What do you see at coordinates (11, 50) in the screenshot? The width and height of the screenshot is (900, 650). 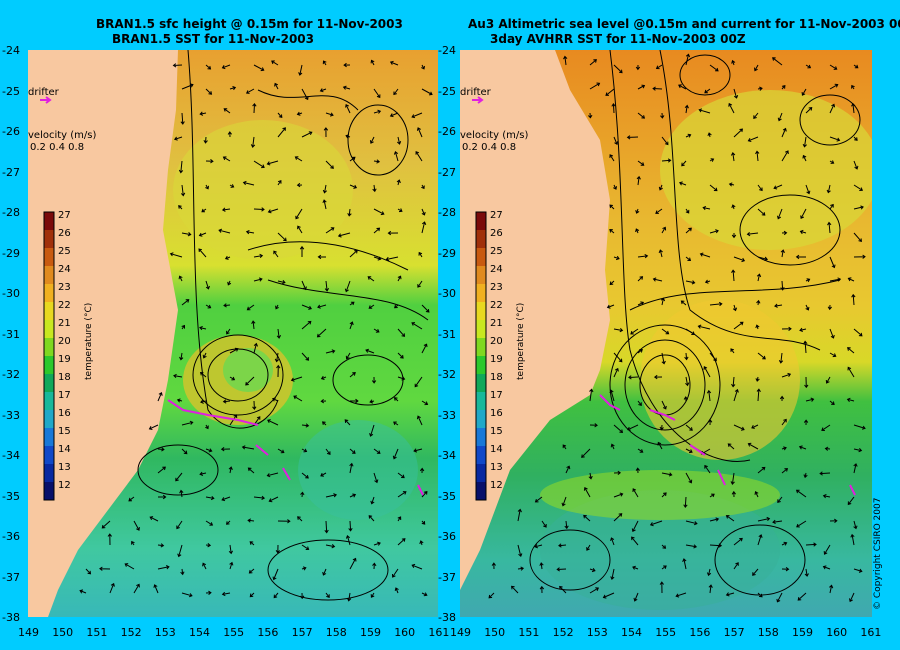 I see `y-axis-tick-label: -24` at bounding box center [11, 50].